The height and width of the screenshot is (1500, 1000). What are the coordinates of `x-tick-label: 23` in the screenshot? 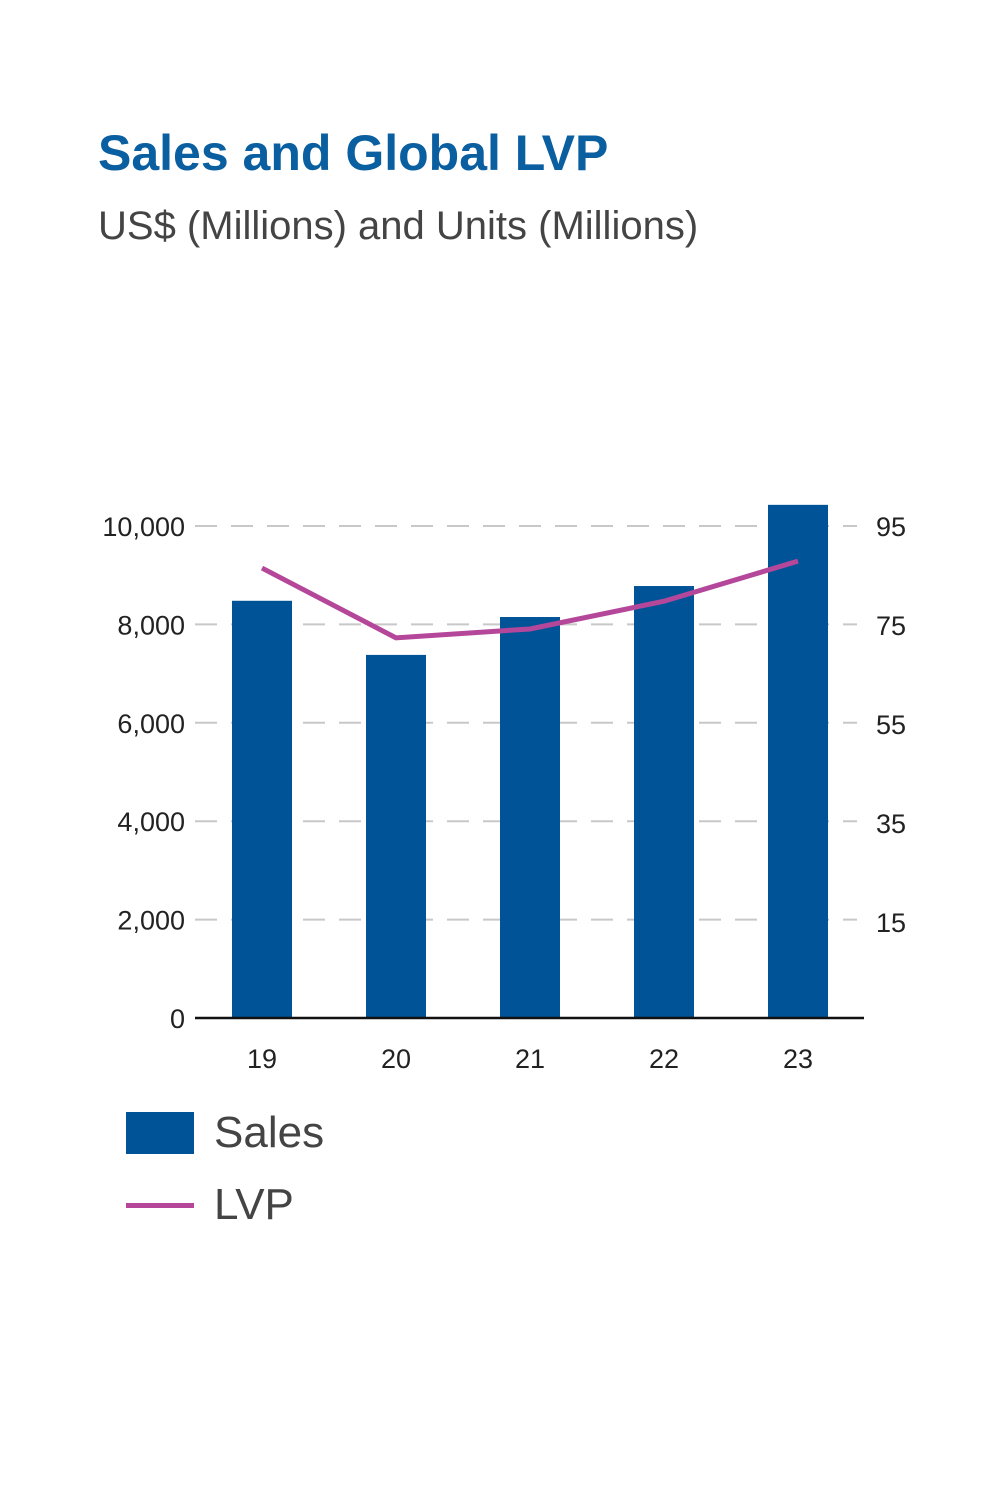 It's located at (798, 1059).